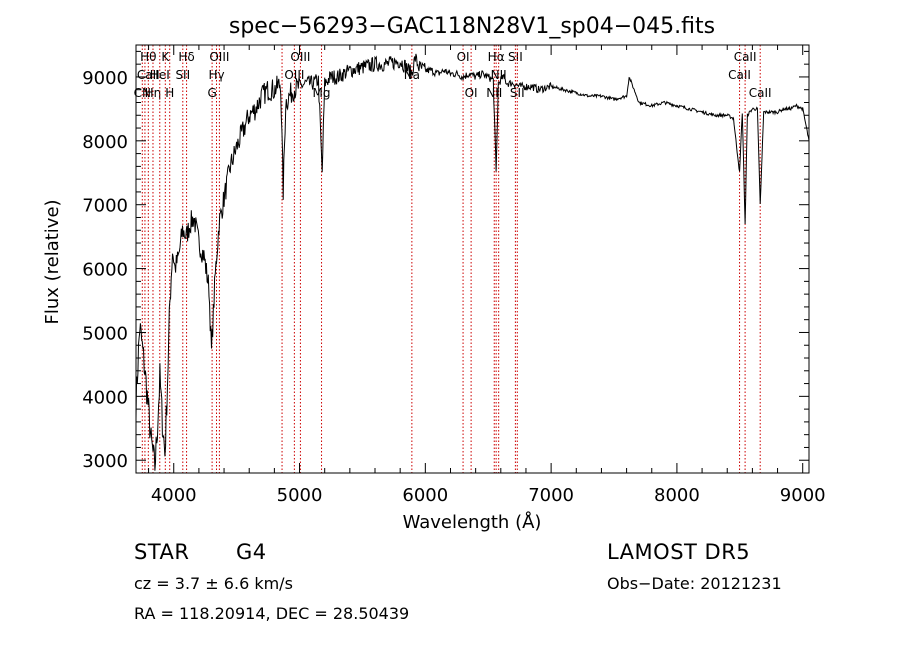 The image size is (900, 649). Describe the element at coordinates (105, 397) in the screenshot. I see `y-tick-label: 4000` at that location.